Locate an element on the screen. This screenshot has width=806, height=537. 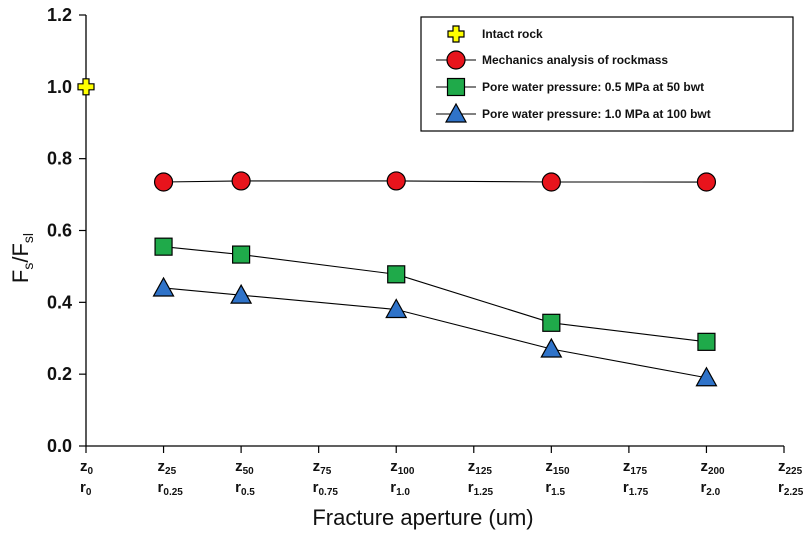
legend-marker-square is located at coordinates (456, 87).